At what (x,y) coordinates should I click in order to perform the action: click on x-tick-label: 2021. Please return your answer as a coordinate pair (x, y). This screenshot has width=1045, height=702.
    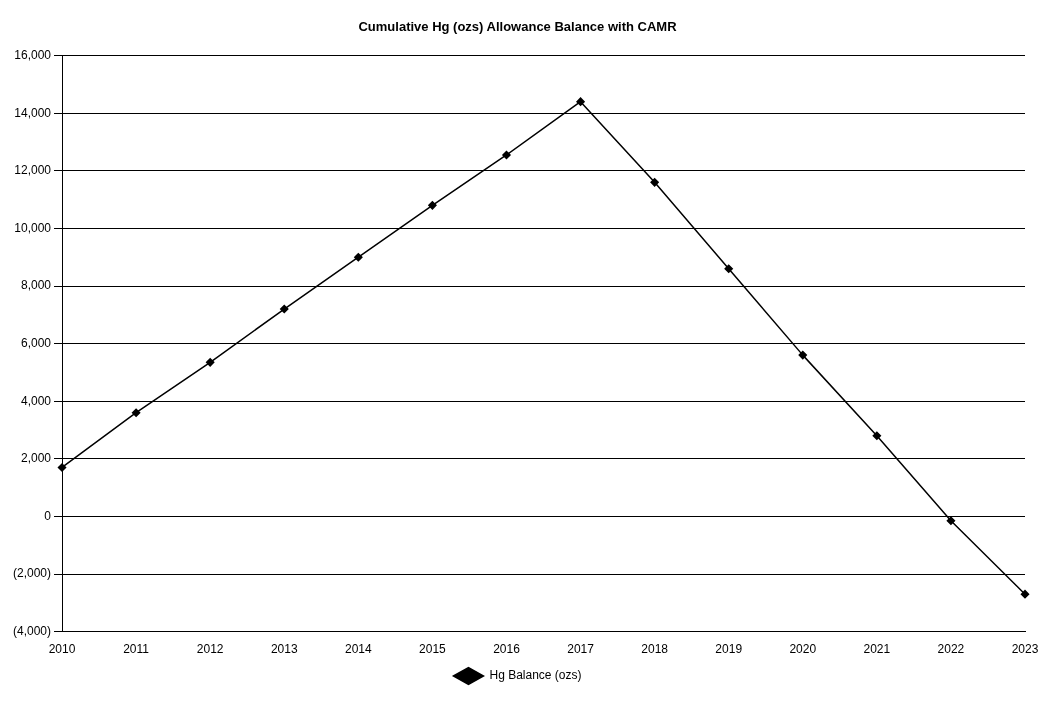
    Looking at the image, I should click on (877, 649).